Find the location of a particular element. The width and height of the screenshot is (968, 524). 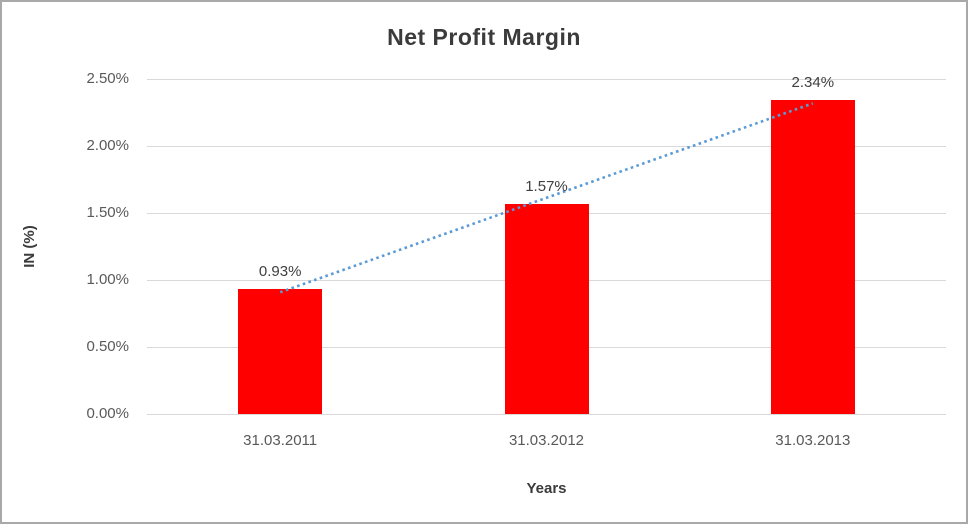

y-tick-label: 2.00% is located at coordinates (107, 145).